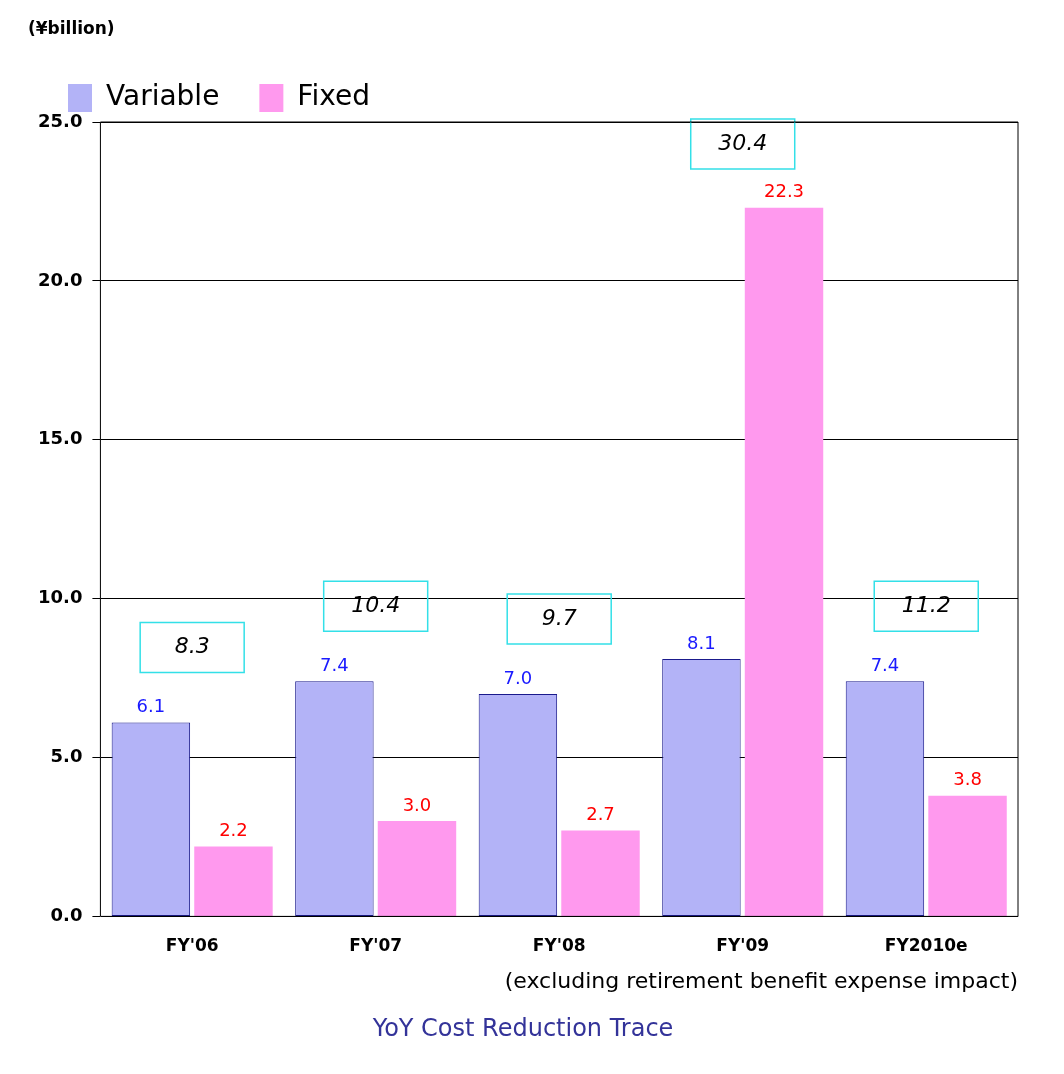  What do you see at coordinates (376, 945) in the screenshot?
I see `x-tick-label: FY'07` at bounding box center [376, 945].